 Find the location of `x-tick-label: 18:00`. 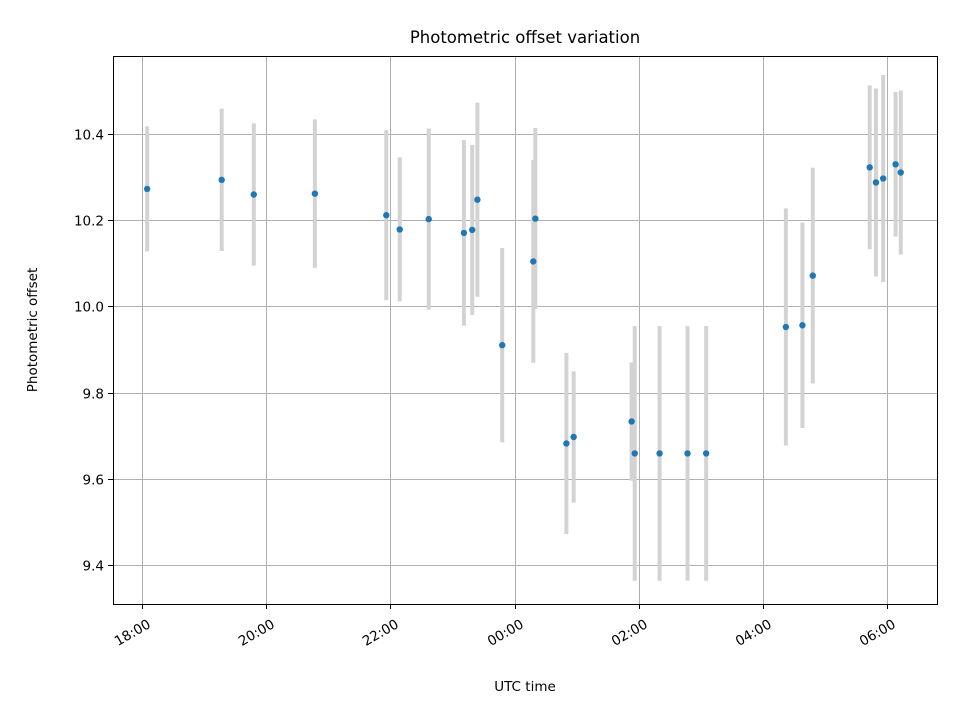

x-tick-label: 18:00 is located at coordinates (133, 632).